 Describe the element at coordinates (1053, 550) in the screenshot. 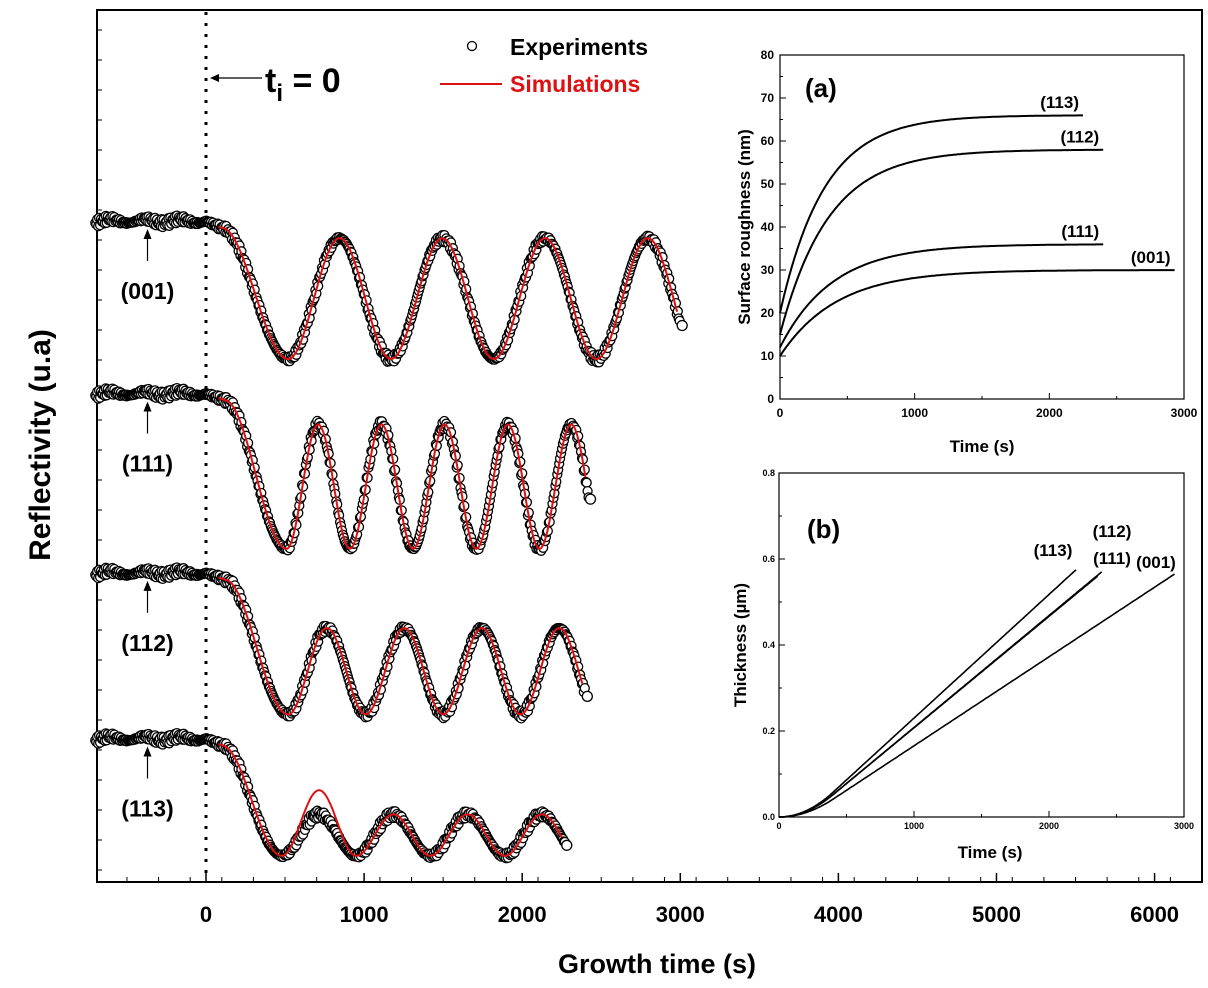

I see `inset-b-series-label: (113)` at that location.